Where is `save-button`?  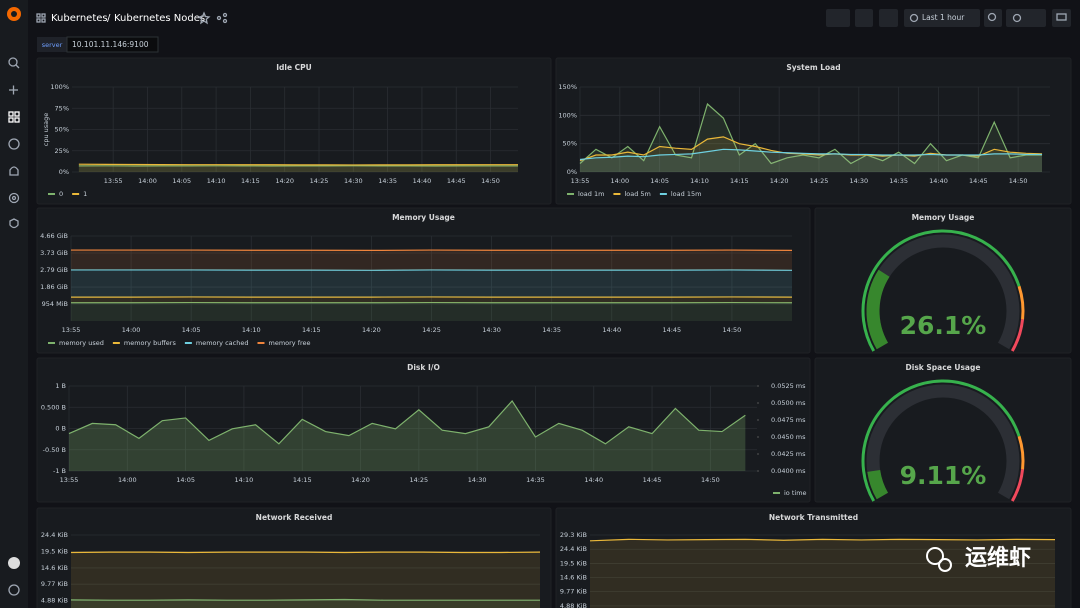
save-button is located at coordinates (864, 18).